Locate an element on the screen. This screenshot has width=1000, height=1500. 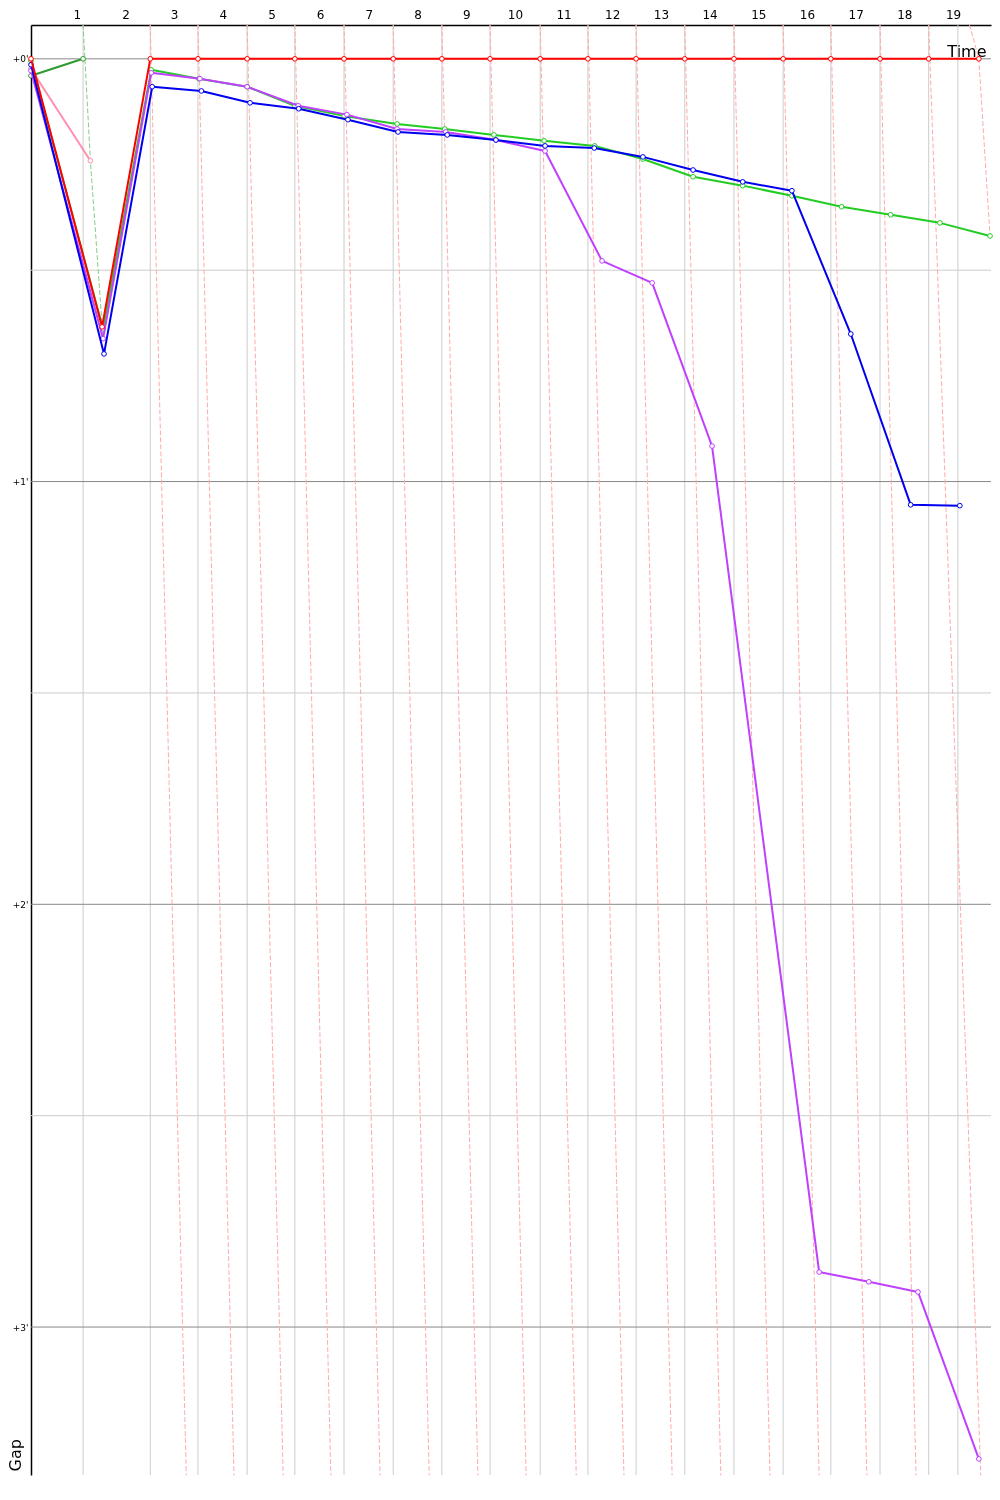
y-axis-title: Gap is located at coordinates (15, 1455).